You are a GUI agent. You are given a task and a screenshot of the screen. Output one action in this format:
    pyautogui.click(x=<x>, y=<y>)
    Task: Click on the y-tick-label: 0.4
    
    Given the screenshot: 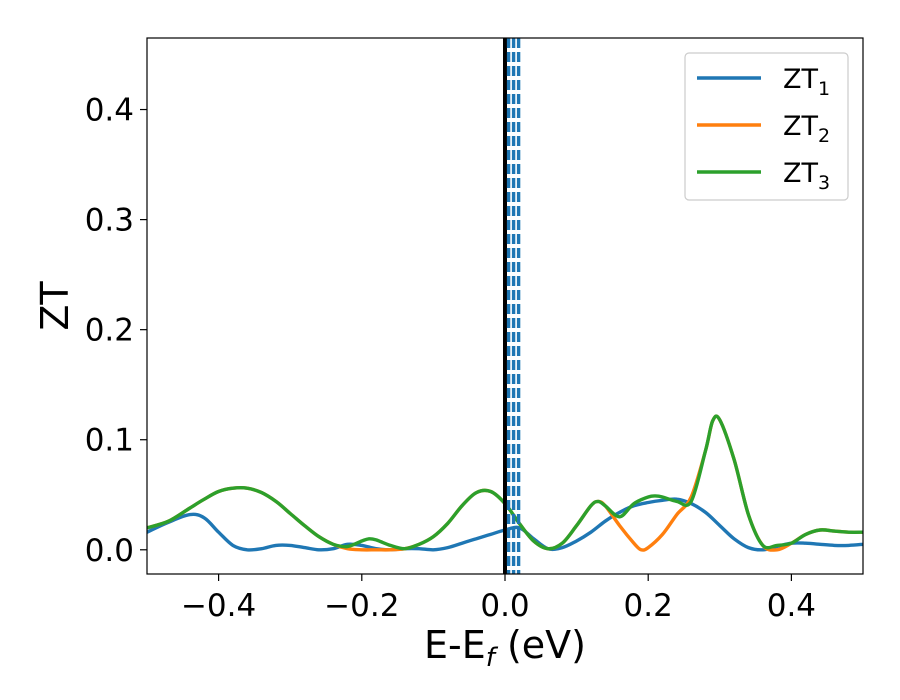 What is the action you would take?
    pyautogui.click(x=109, y=111)
    